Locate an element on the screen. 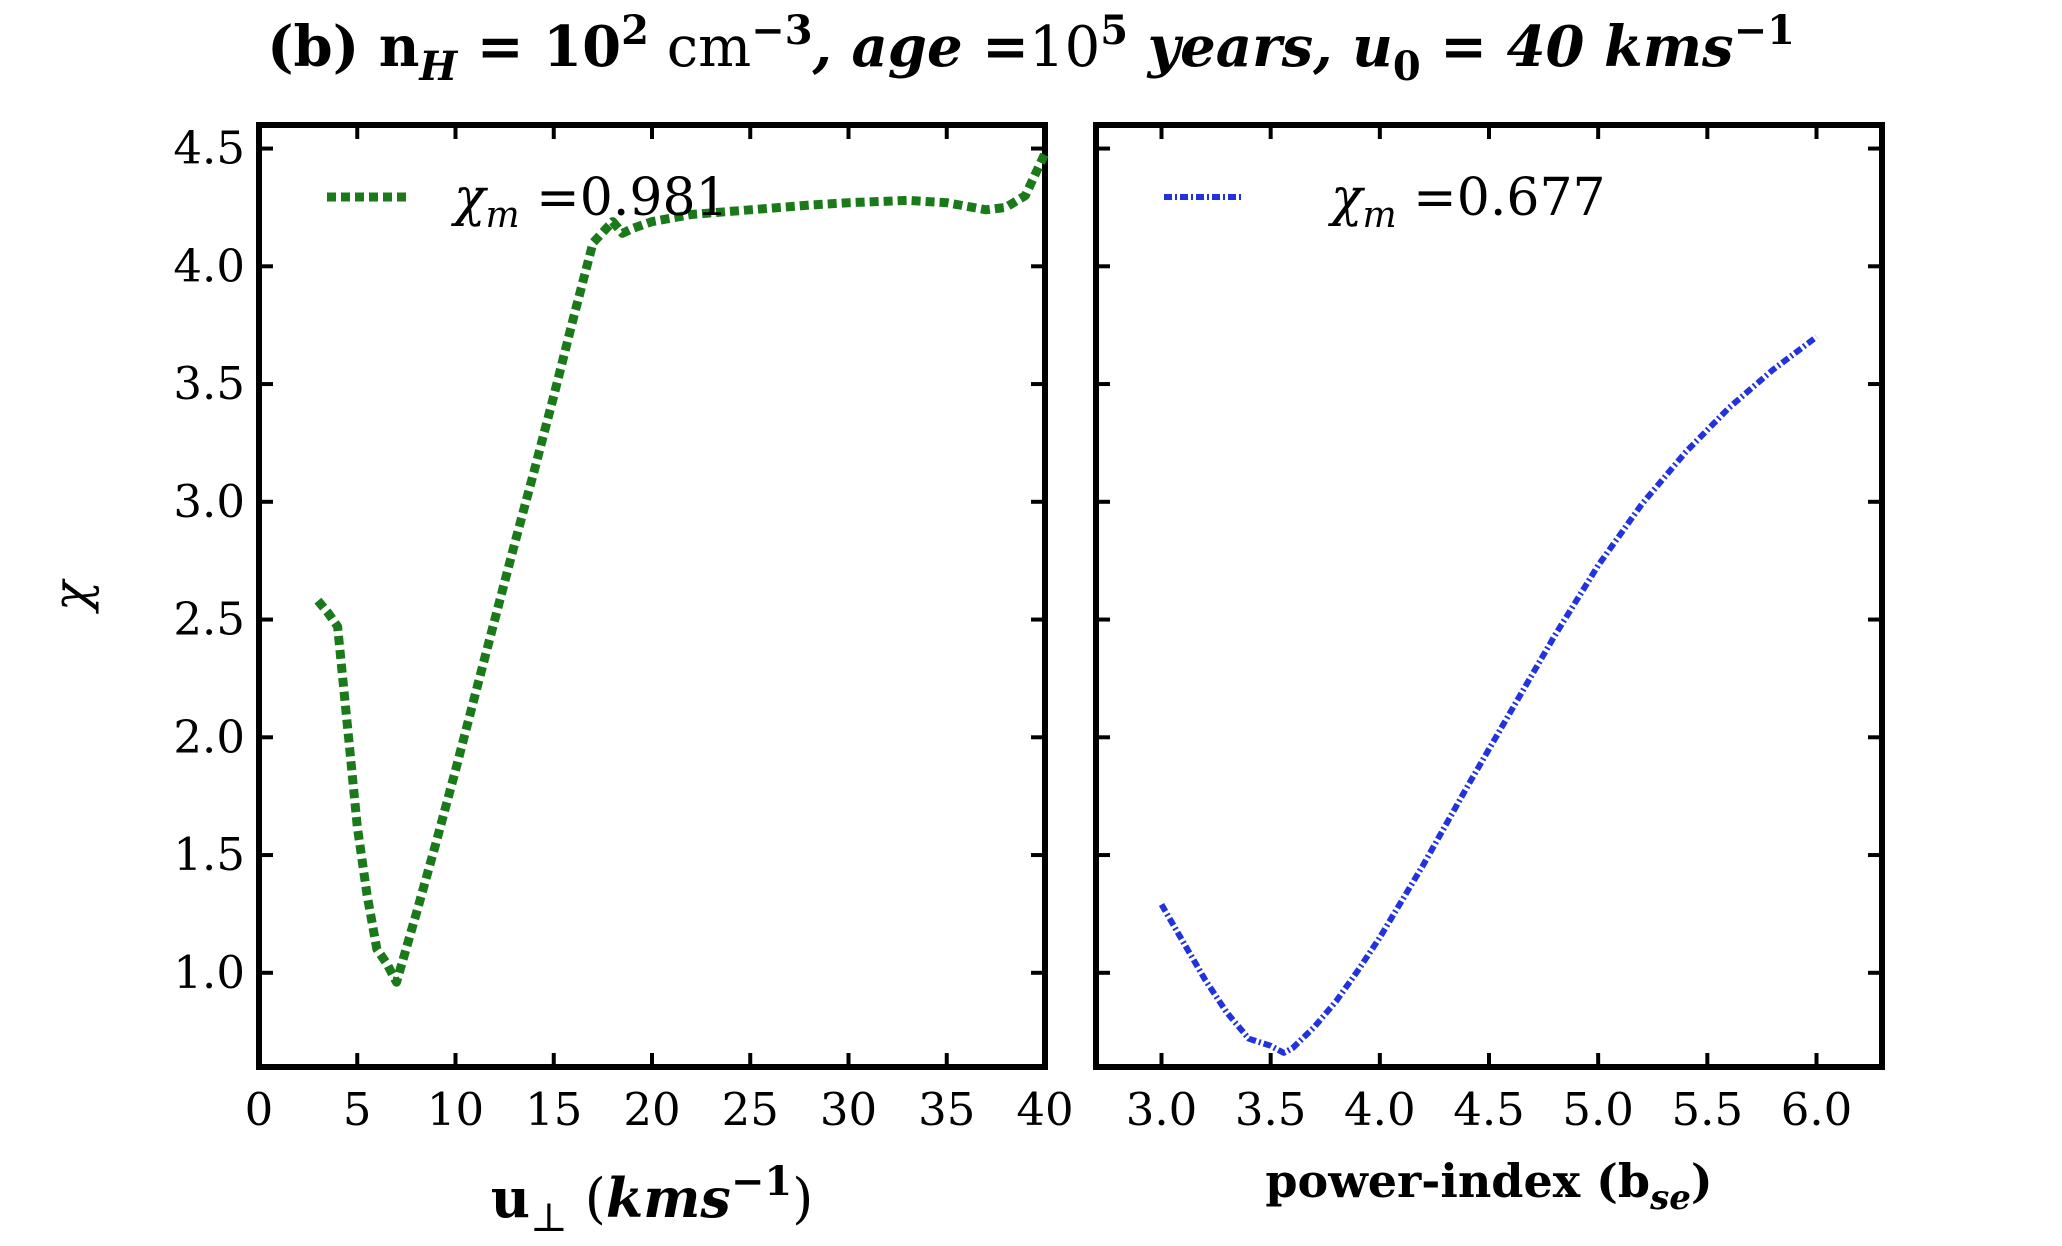 The height and width of the screenshot is (1246, 2062). x-tick-label: 4.0 is located at coordinates (1380, 1109).